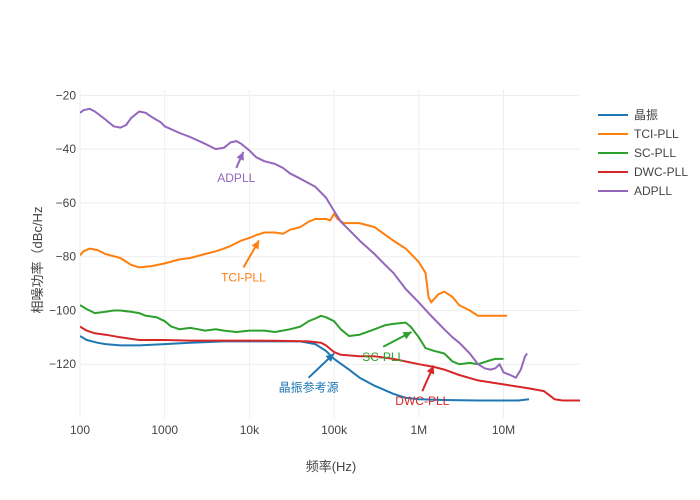 The height and width of the screenshot is (500, 700). I want to click on x-tick-label: 1000, so click(164, 430).